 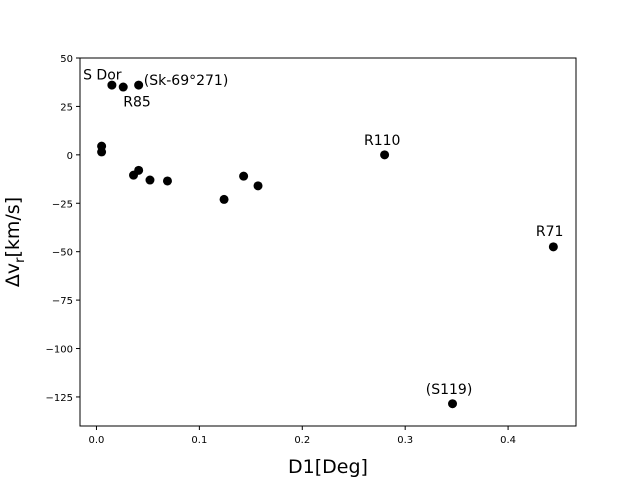 What do you see at coordinates (66, 107) in the screenshot?
I see `y-tick-label: 25` at bounding box center [66, 107].